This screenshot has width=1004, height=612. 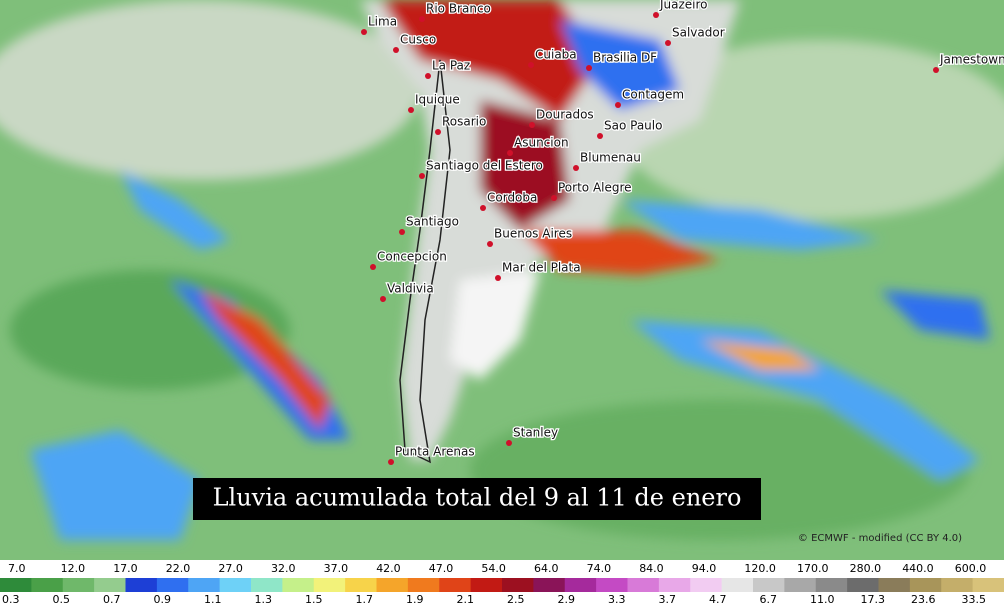 What do you see at coordinates (760, 568) in the screenshot?
I see `legend-upper-label: 120.0` at bounding box center [760, 568].